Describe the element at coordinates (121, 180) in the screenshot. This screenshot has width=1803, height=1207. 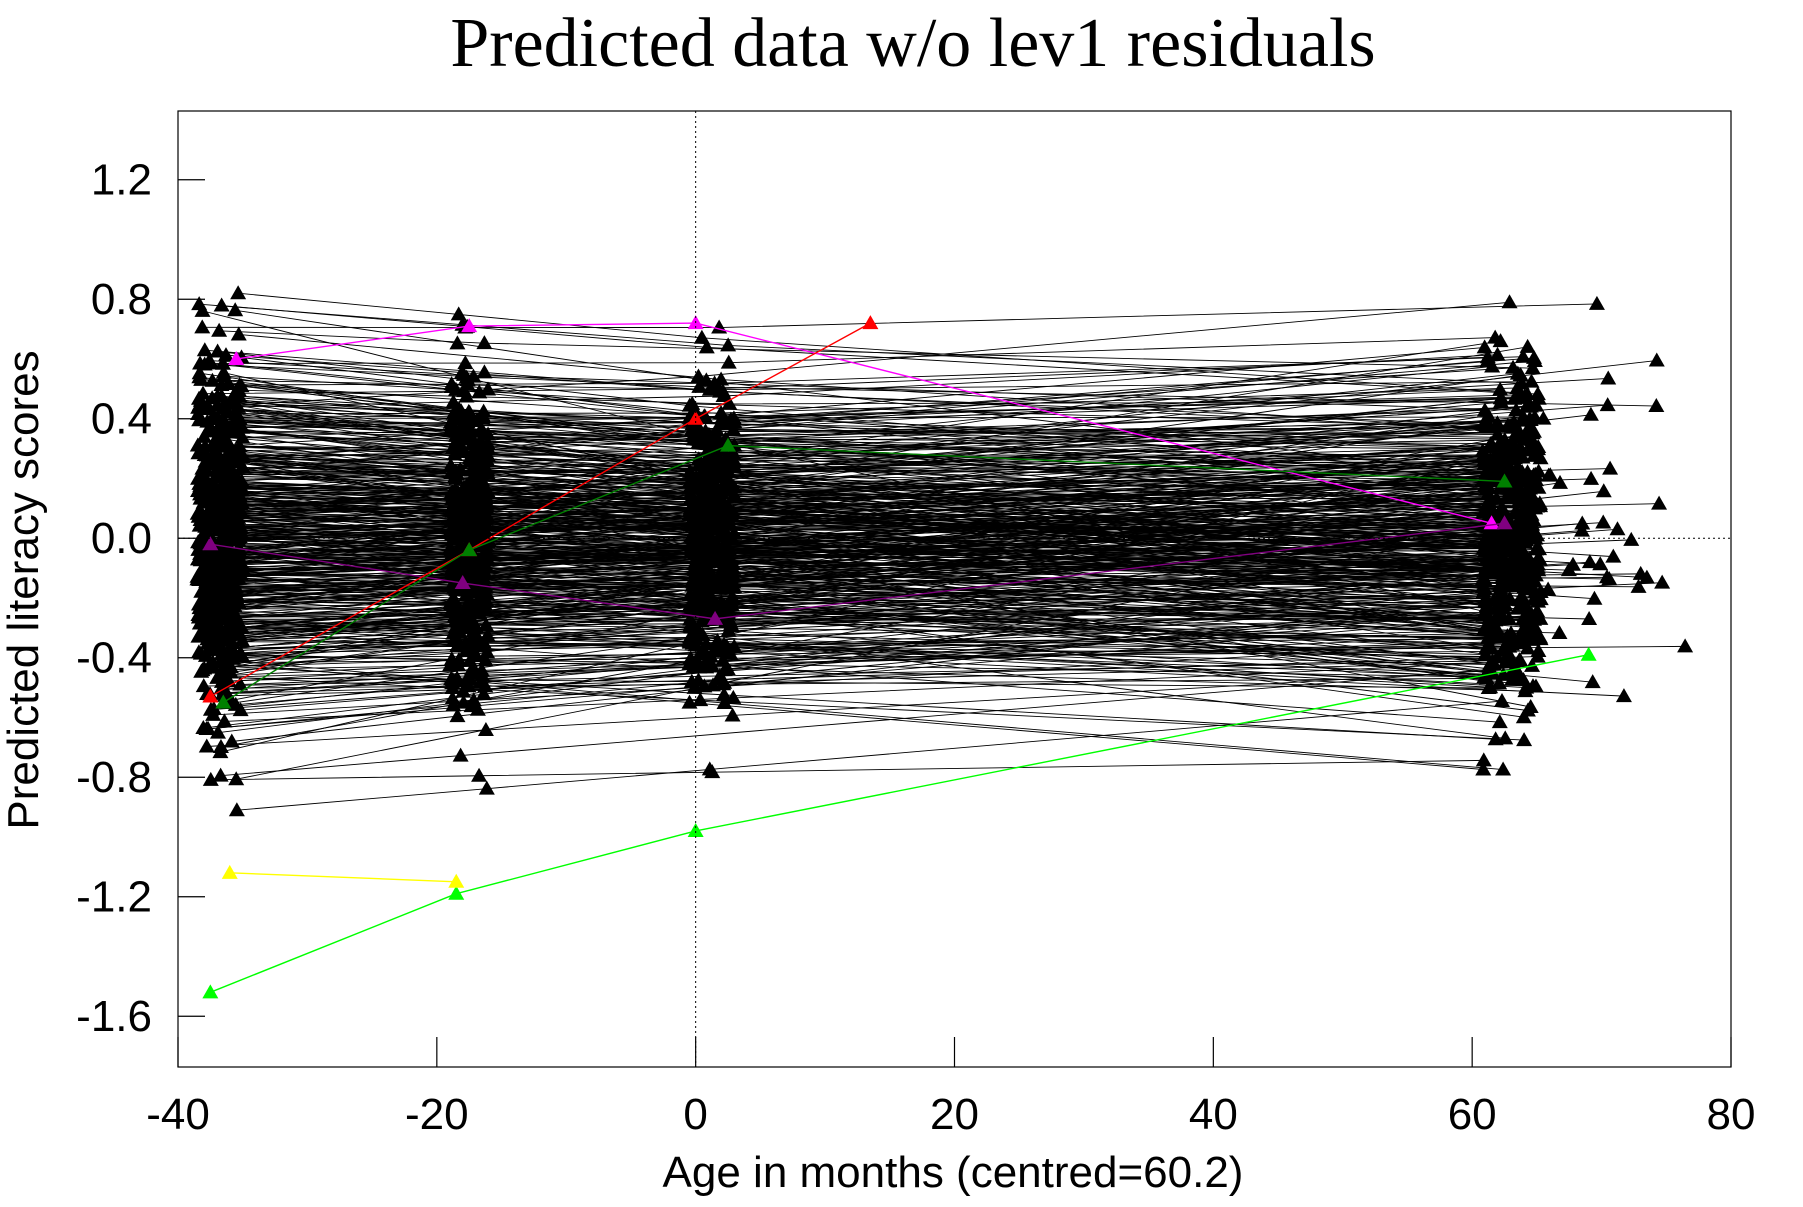
I see `y-tick-label: 1.2` at that location.